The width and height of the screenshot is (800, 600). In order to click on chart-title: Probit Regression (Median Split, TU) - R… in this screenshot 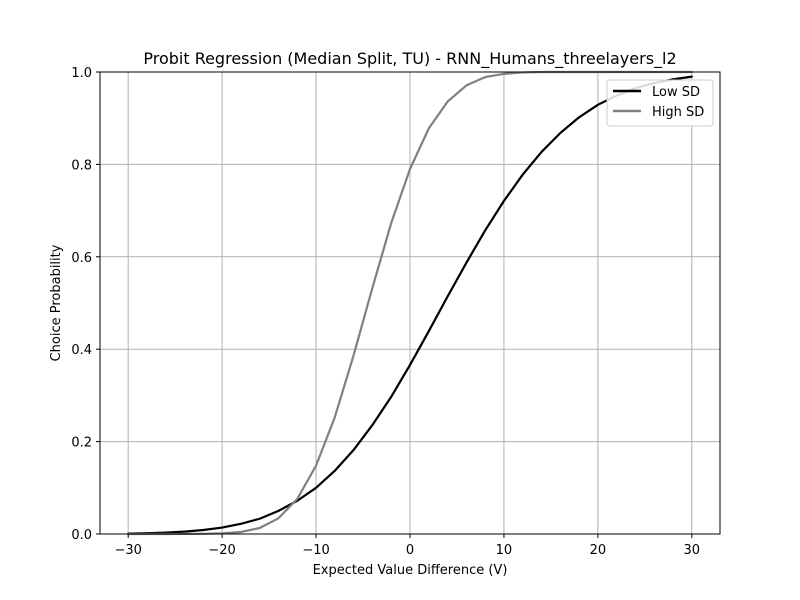, I will do `click(409, 59)`.